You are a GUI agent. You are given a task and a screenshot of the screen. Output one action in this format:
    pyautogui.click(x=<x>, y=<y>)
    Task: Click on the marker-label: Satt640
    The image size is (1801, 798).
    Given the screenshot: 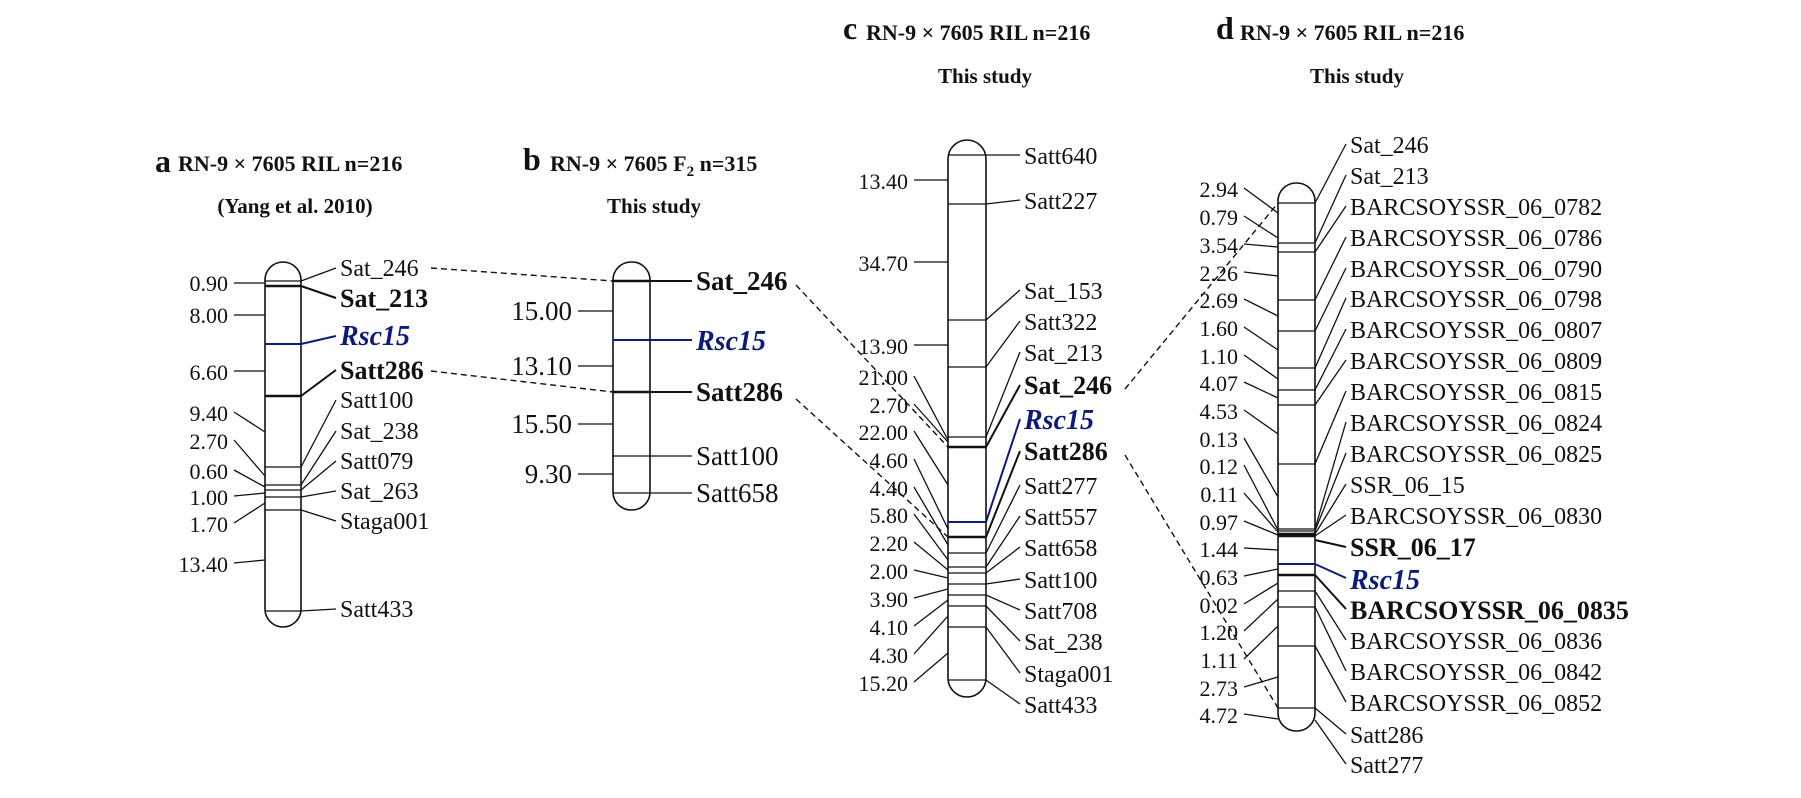 What is the action you would take?
    pyautogui.click(x=1060, y=157)
    